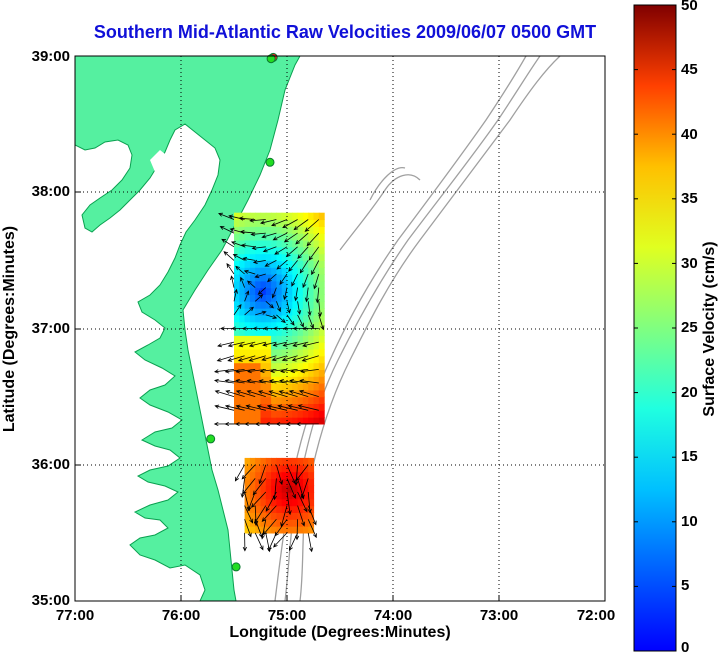 The height and width of the screenshot is (659, 724). What do you see at coordinates (499, 615) in the screenshot?
I see `x-tick-label: 73:00` at bounding box center [499, 615].